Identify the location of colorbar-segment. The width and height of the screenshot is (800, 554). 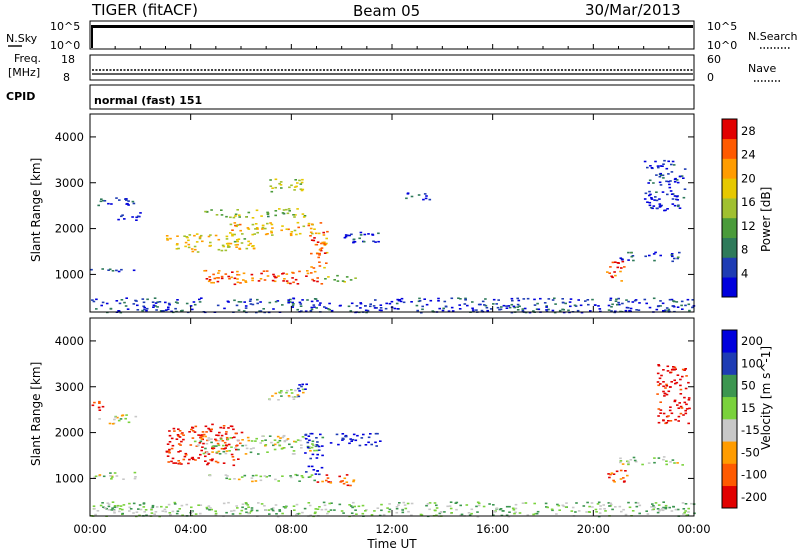
(729, 475).